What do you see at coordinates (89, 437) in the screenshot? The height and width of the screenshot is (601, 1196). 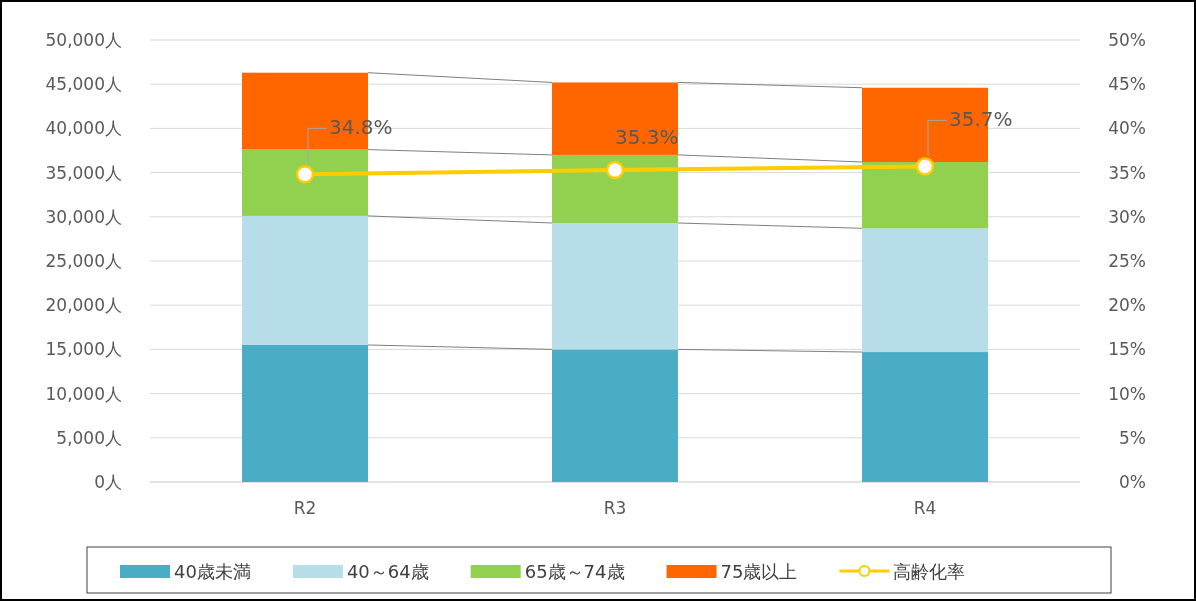 I see `y-tick-label: 5,000人` at bounding box center [89, 437].